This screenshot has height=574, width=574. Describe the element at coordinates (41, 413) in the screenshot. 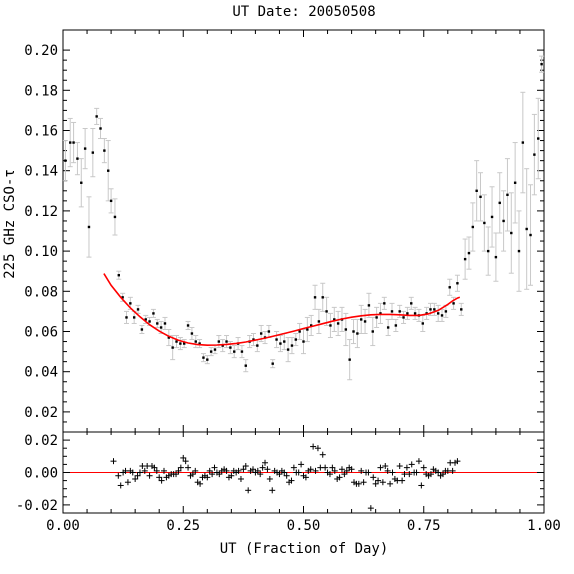

I see `y-tick-label: 0.02` at that location.